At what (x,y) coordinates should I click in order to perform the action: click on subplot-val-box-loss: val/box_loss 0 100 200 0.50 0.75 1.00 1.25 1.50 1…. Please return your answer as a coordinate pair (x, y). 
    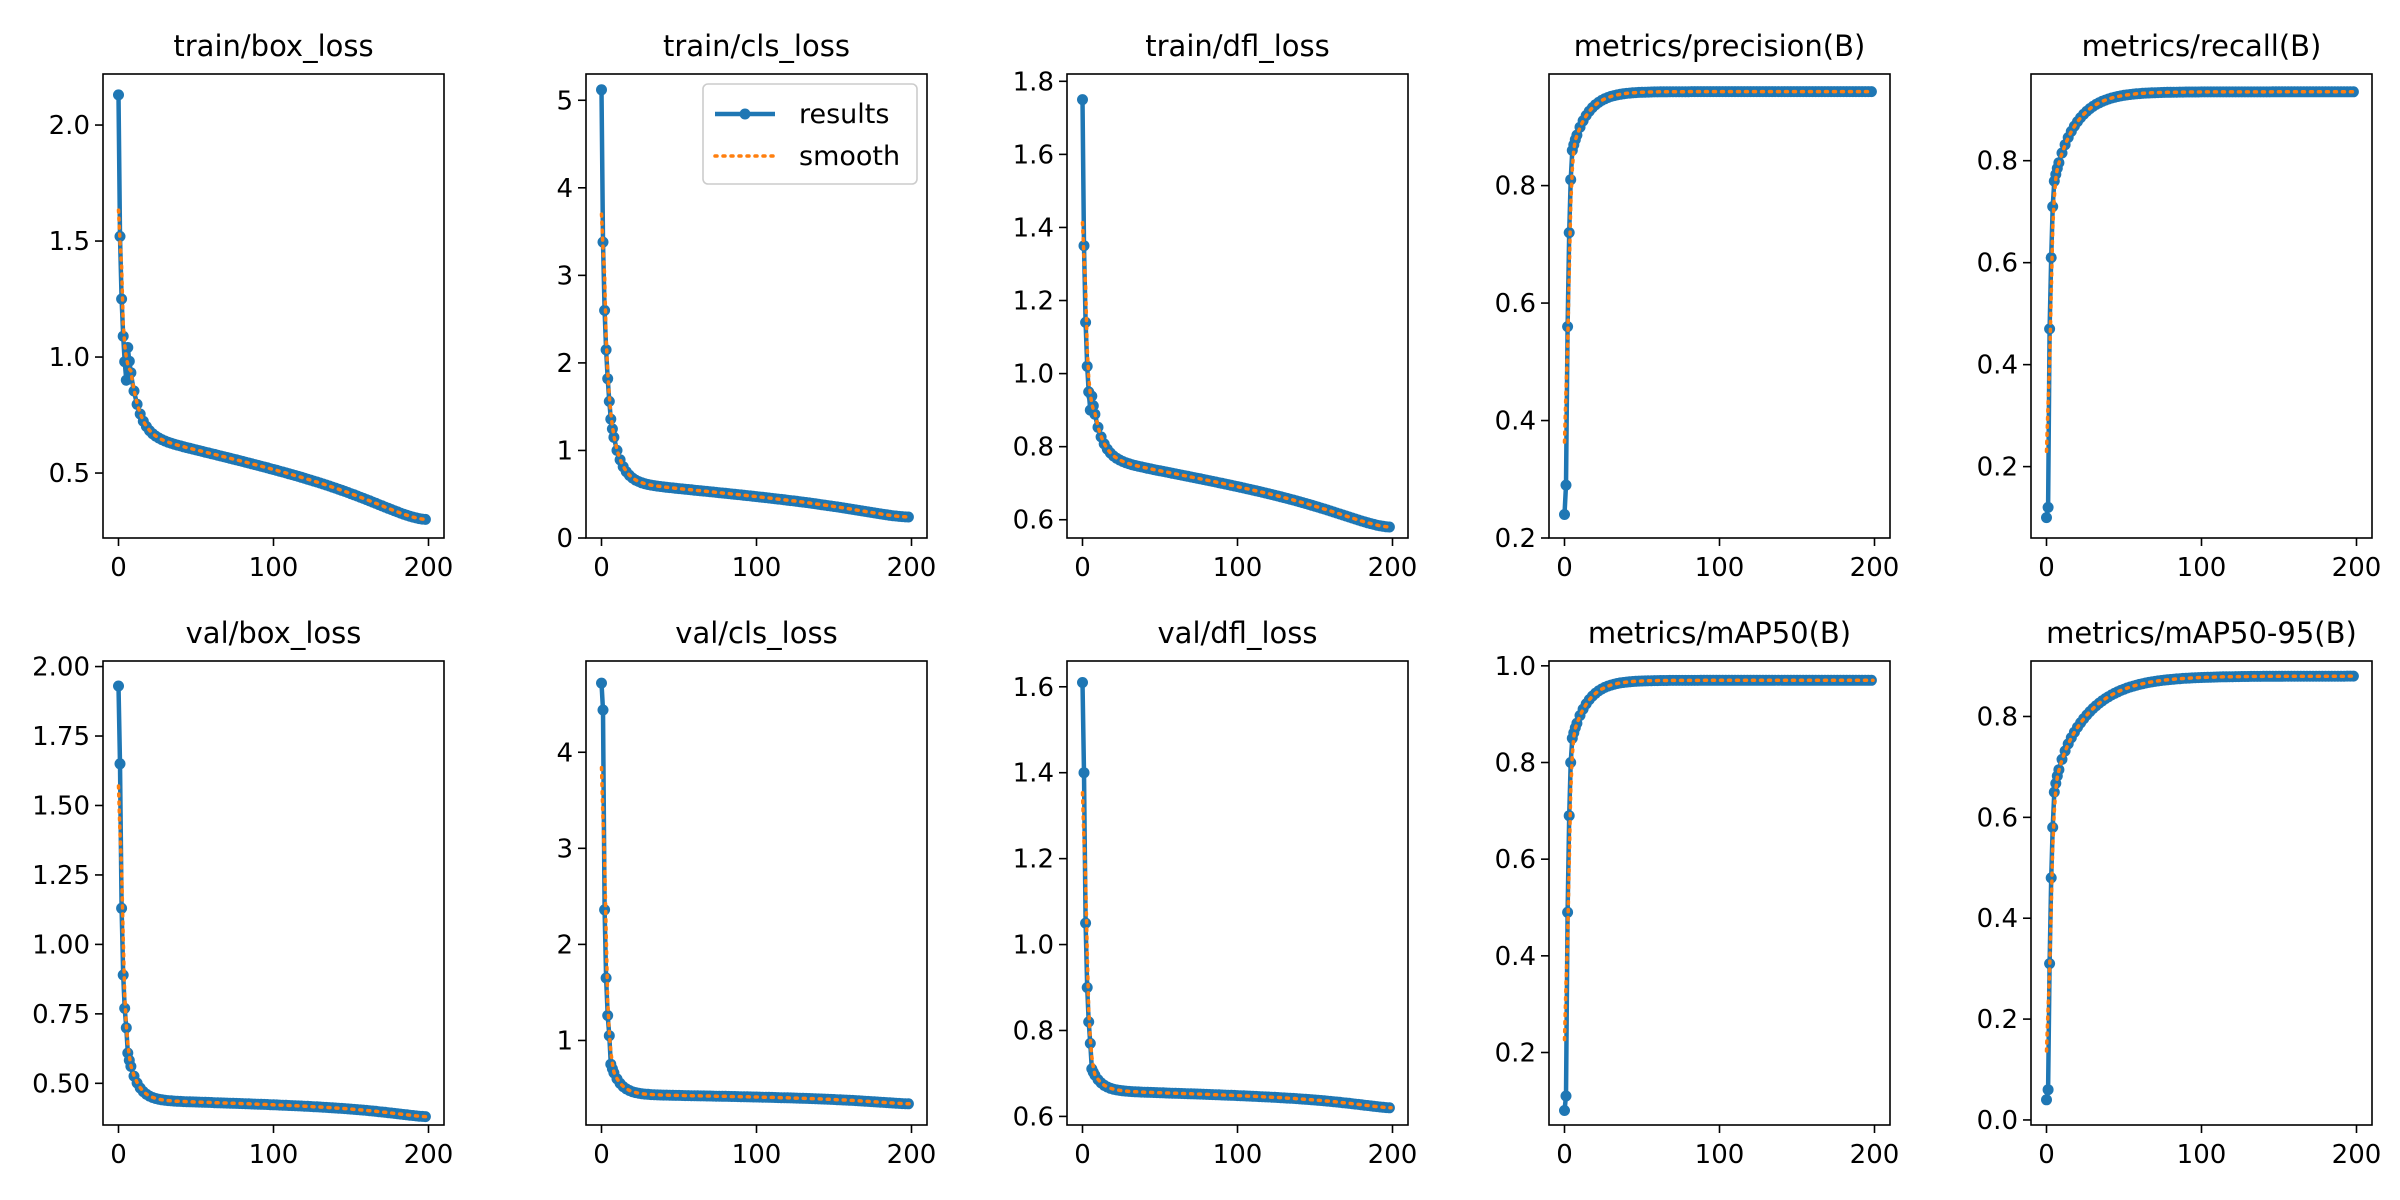
    Looking at the image, I should click on (242, 893).